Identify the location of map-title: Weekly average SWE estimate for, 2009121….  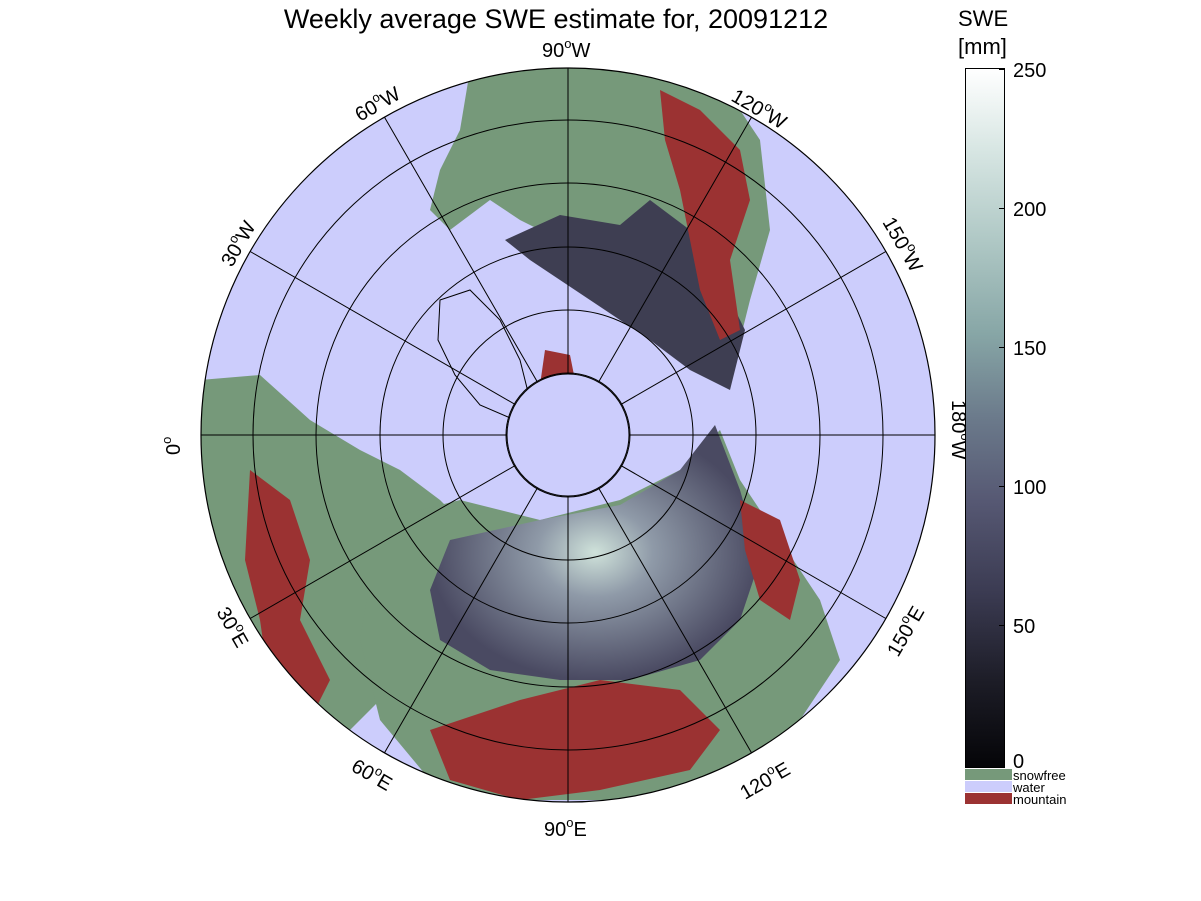
(556, 19).